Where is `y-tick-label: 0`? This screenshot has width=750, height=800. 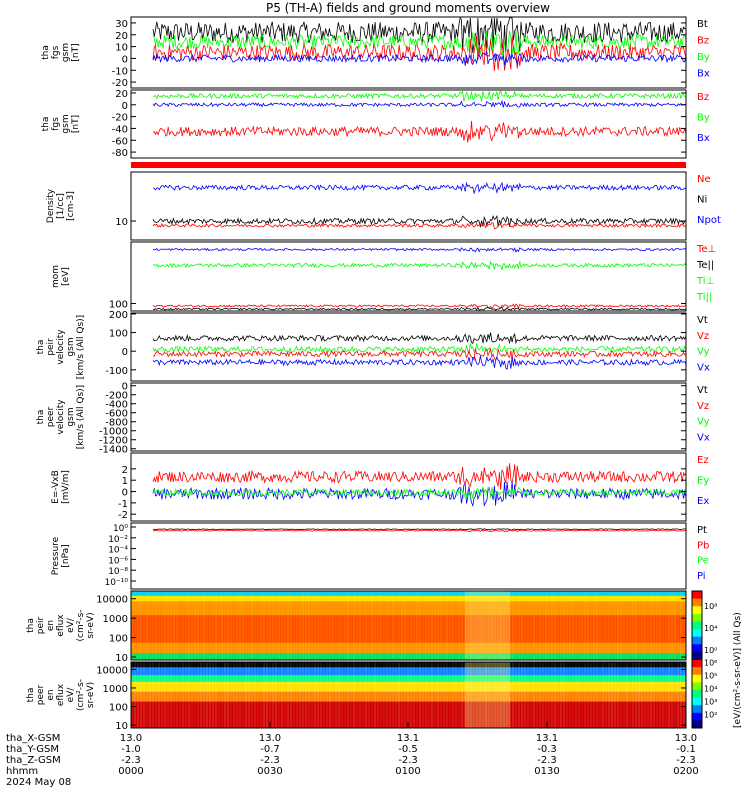
y-tick-label: 0 is located at coordinates (125, 106).